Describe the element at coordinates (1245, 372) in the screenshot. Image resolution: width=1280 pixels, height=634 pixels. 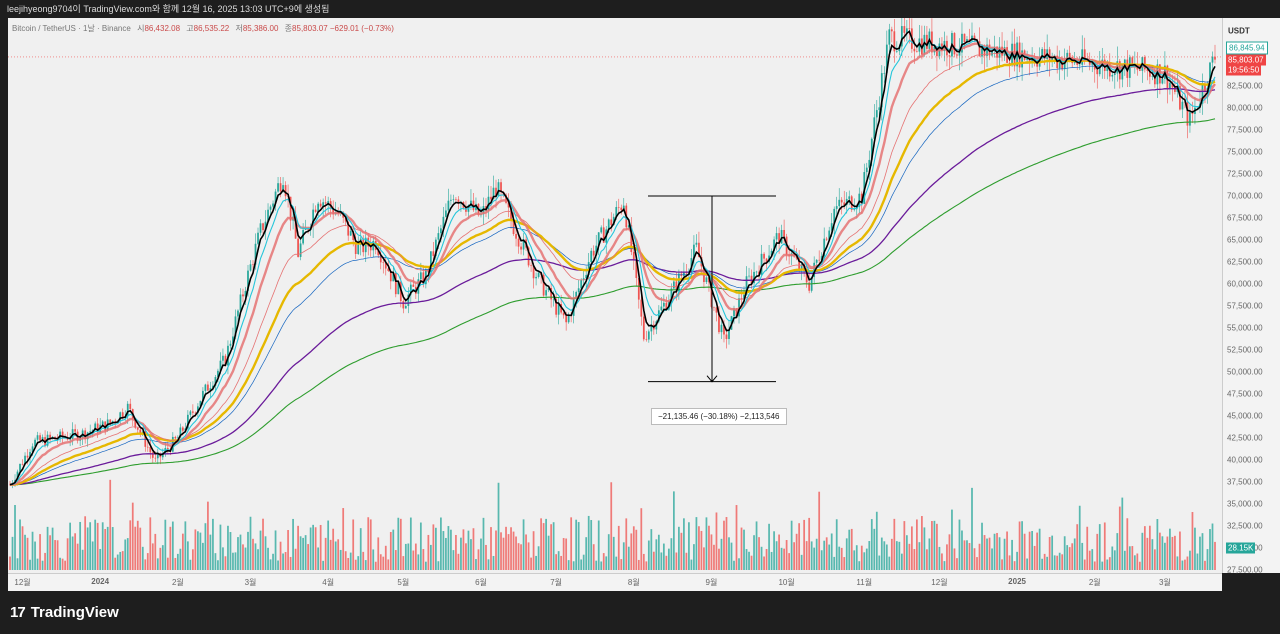
I see `price-tick-label: 50,000.00` at that location.